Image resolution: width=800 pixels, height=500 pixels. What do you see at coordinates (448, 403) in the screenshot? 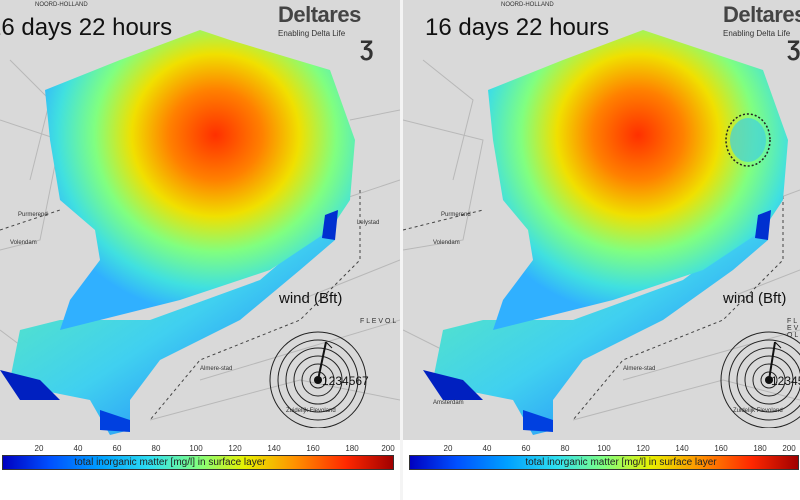
I see `city-label-amsterdam: Amsterdam` at bounding box center [448, 403].